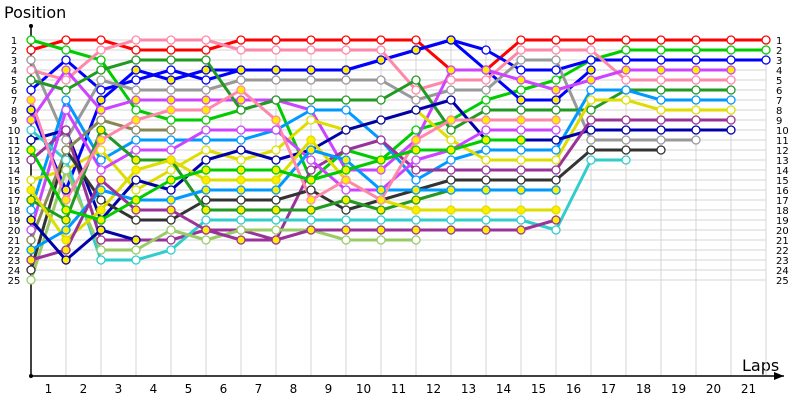 This screenshot has height=400, width=800. I want to click on x-axis-title: Laps, so click(761, 365).